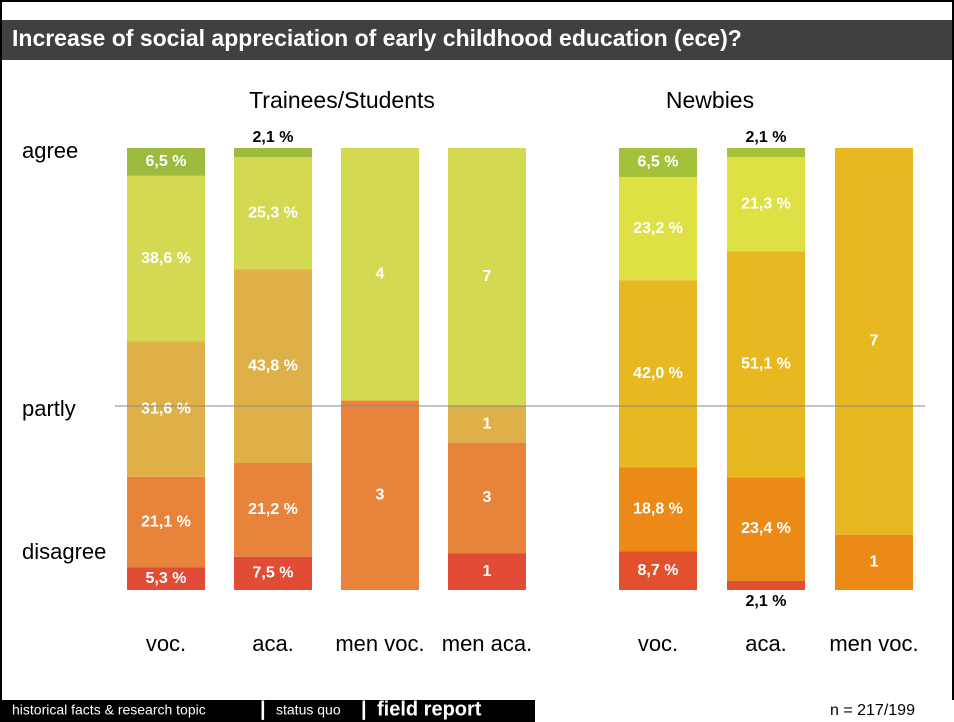 The height and width of the screenshot is (722, 954). What do you see at coordinates (710, 100) in the screenshot?
I see `group-title: Newbies` at bounding box center [710, 100].